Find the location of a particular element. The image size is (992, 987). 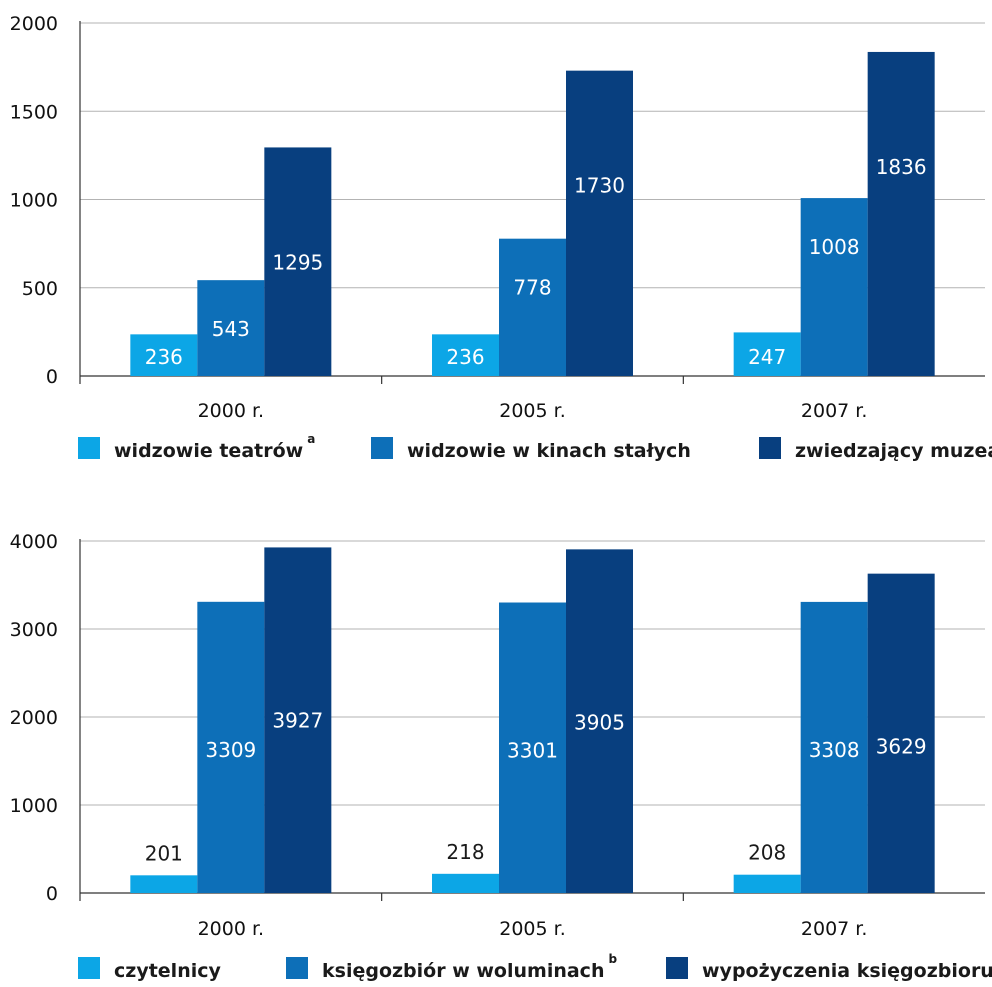

data-label: 1836 is located at coordinates (901, 167).